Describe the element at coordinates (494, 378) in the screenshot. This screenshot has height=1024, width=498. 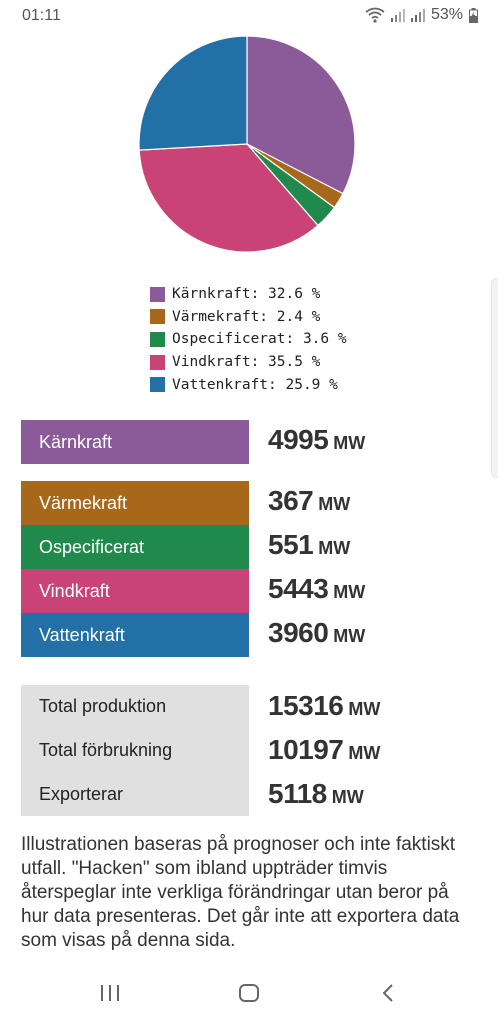
I see `edge-panel-handle` at that location.